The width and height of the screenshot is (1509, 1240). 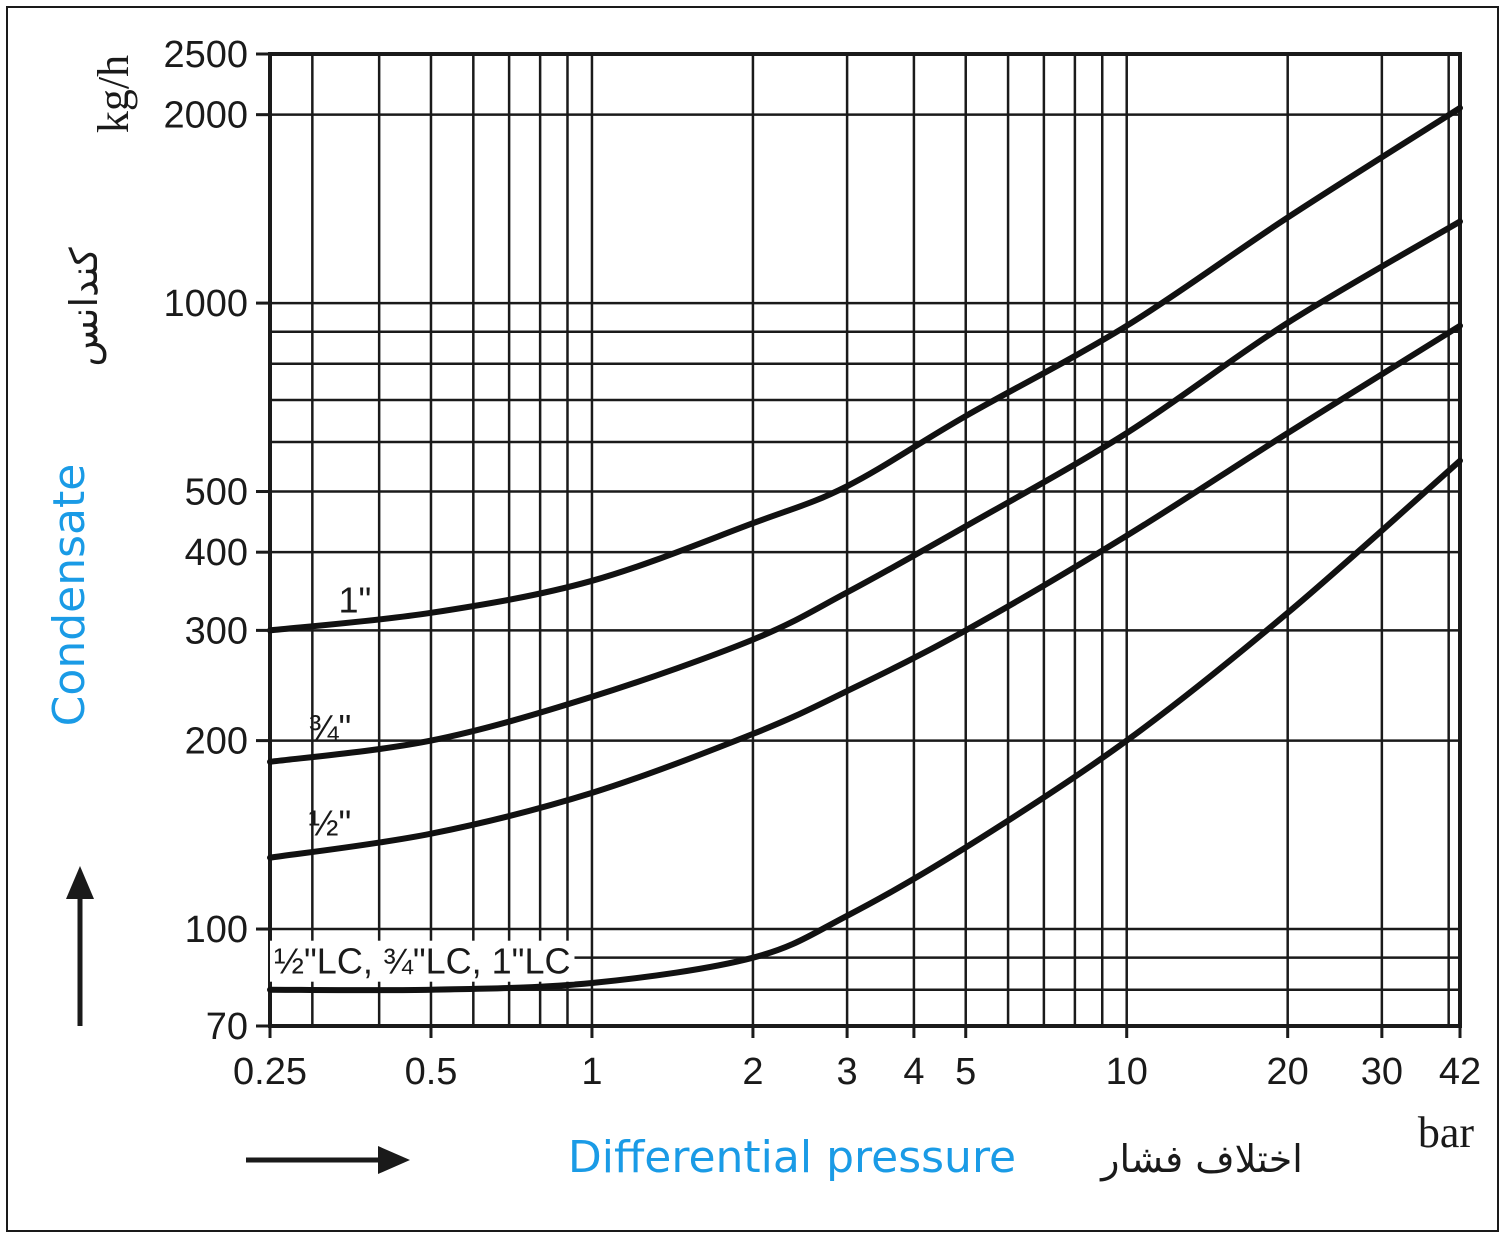 I want to click on svg-text: ½"LC, ¾"LC, 1"LC, so click(x=422, y=961).